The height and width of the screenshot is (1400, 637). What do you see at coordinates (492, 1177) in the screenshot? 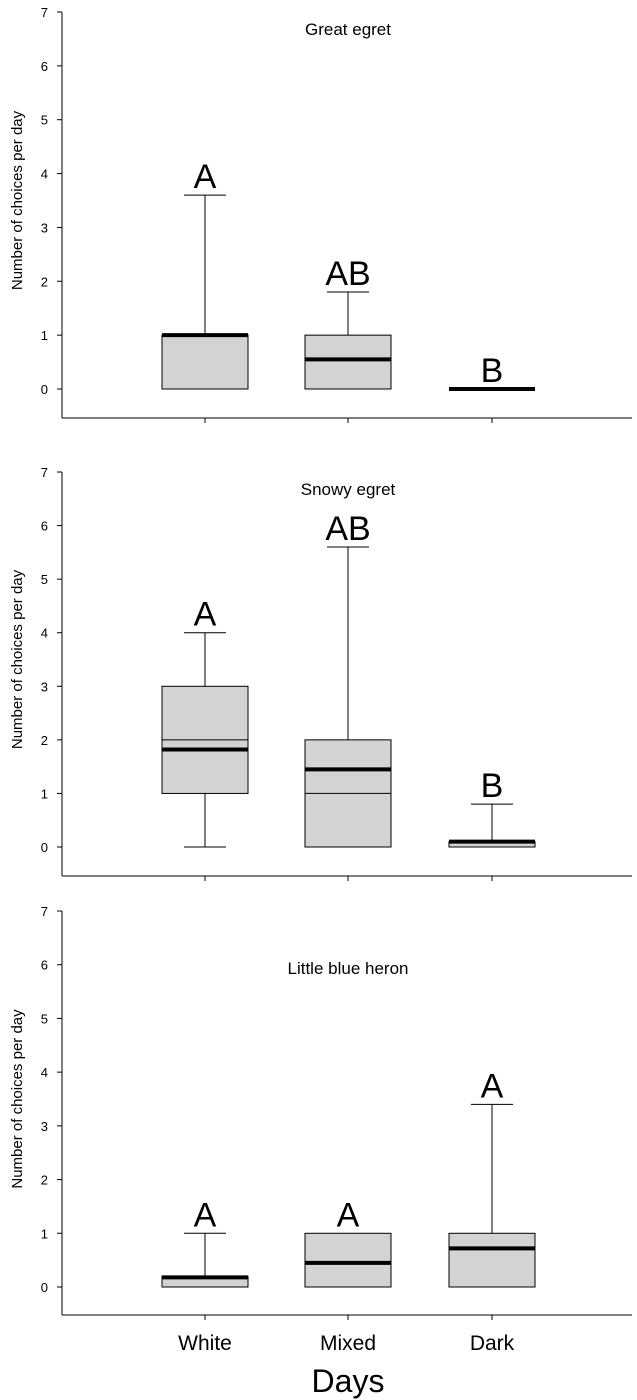
I see `box-dark: A` at bounding box center [492, 1177].